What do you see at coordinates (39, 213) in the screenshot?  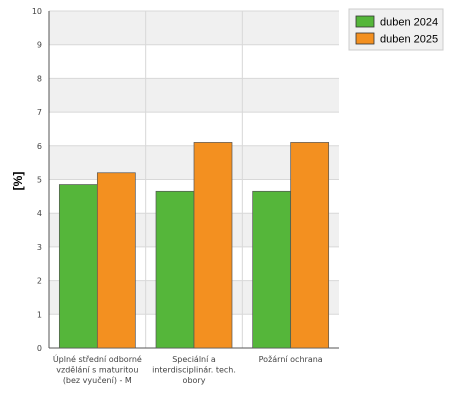 I see `y-tick-label: 4` at bounding box center [39, 213].